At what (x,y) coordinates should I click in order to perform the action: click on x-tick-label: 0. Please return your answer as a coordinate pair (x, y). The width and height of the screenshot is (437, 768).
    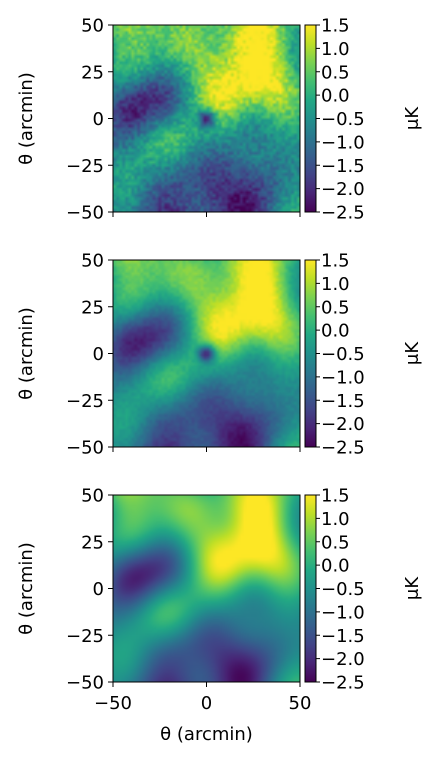
    Looking at the image, I should click on (206, 703).